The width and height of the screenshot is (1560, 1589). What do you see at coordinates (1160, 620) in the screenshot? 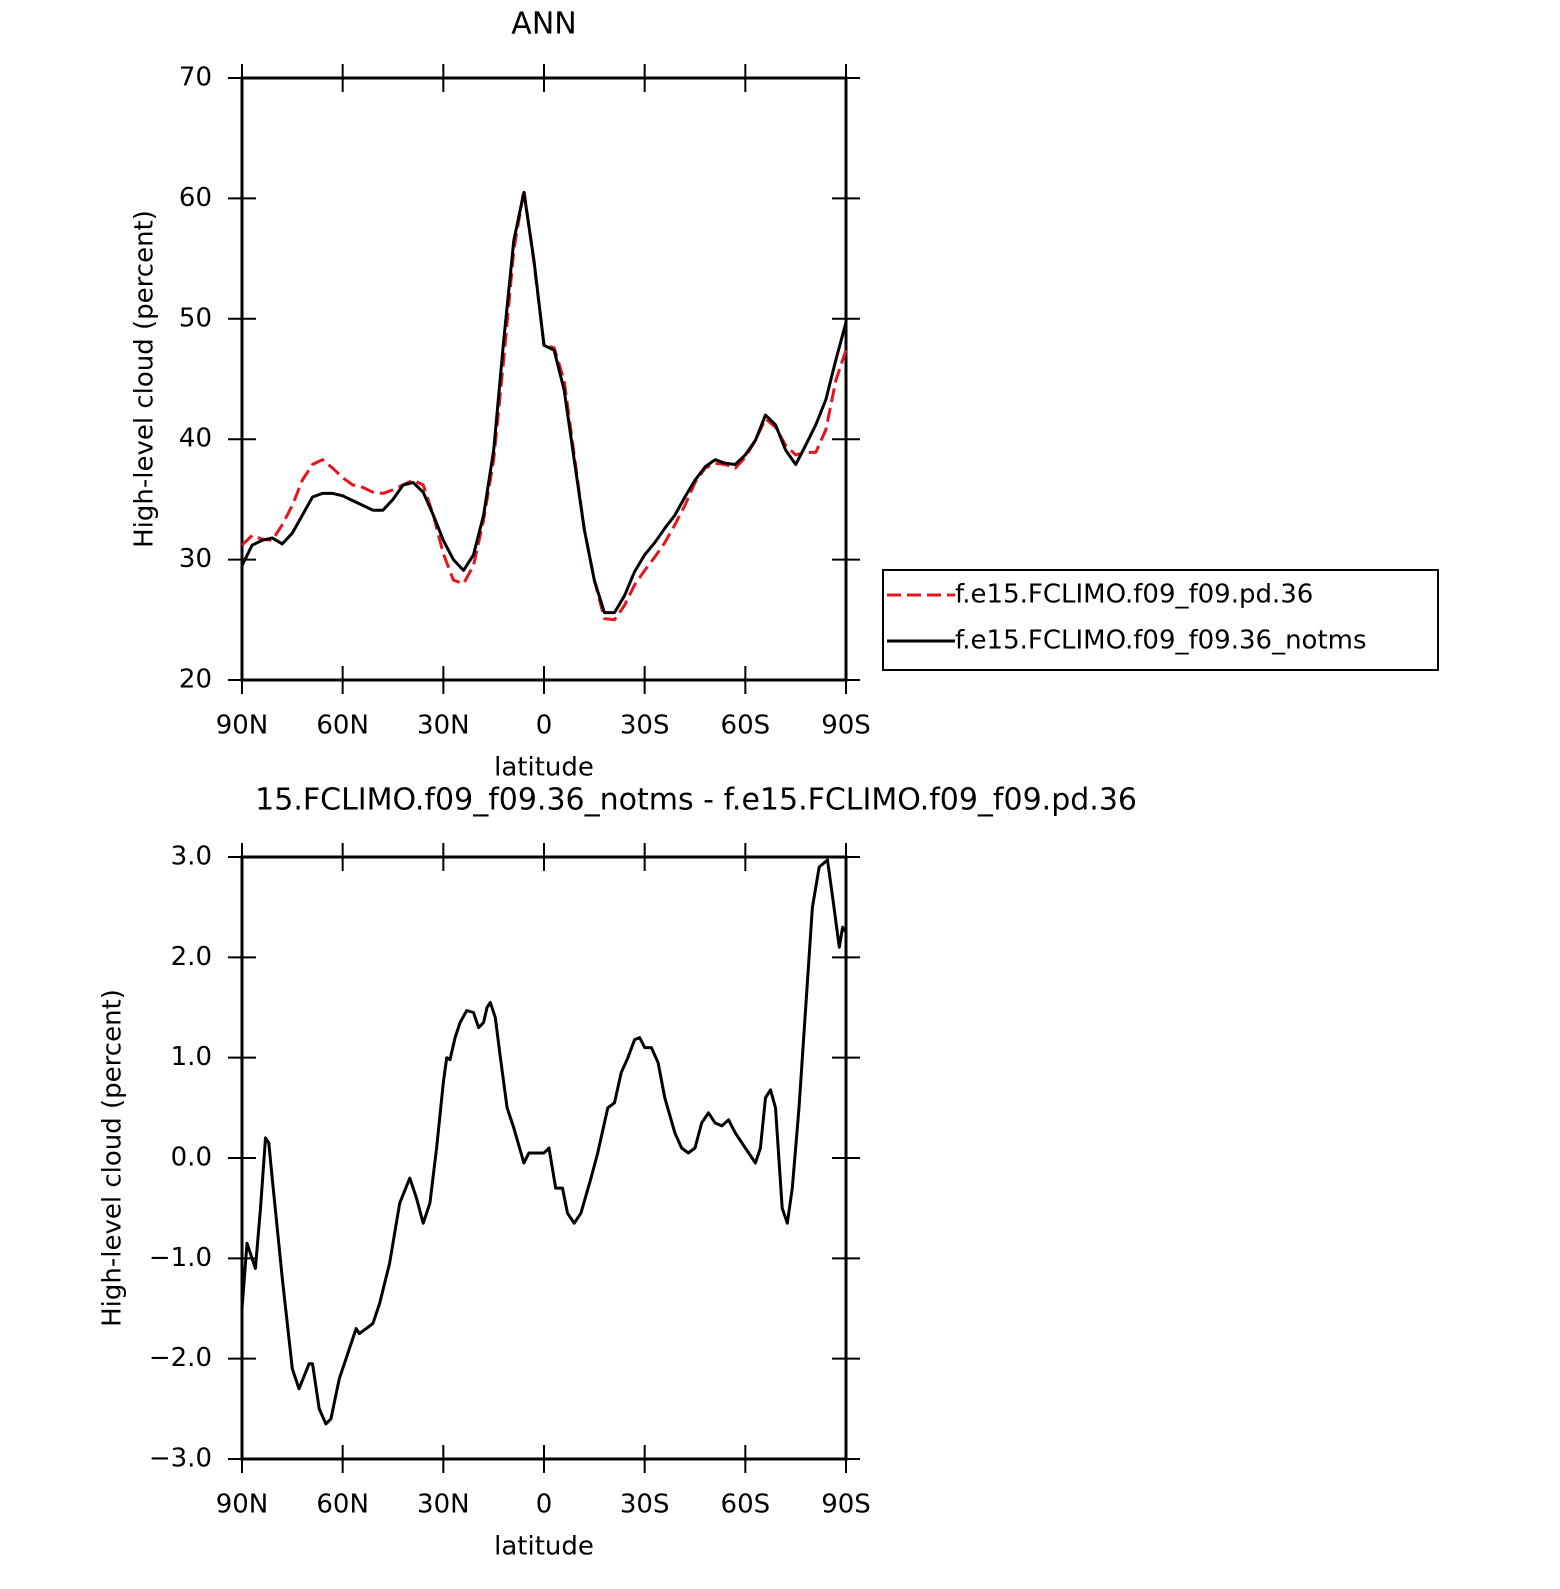
I see `legend-box` at bounding box center [1160, 620].